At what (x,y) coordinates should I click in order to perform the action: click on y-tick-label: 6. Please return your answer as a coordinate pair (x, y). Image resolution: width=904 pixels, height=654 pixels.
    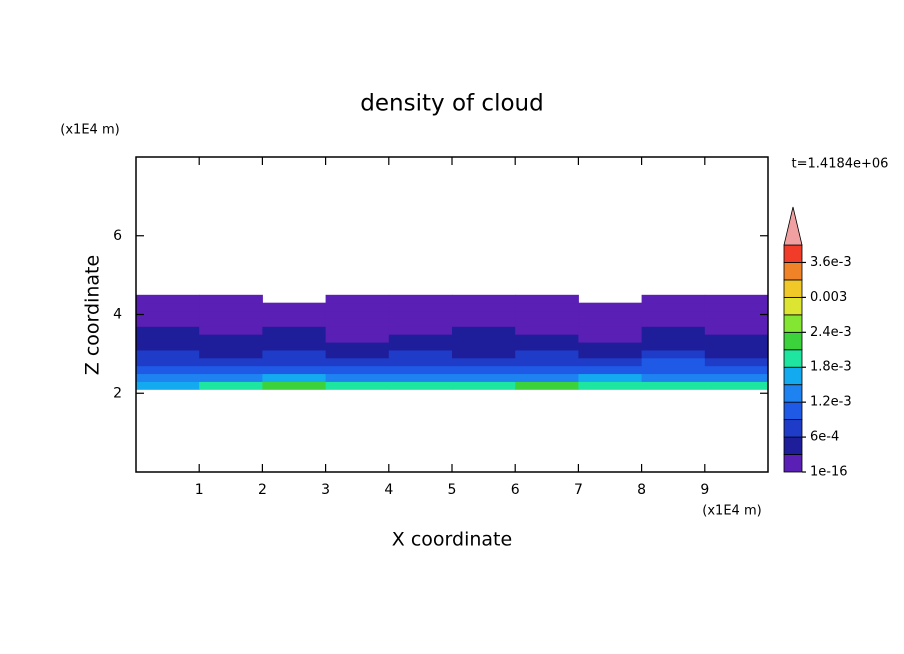
    Looking at the image, I should click on (117, 236).